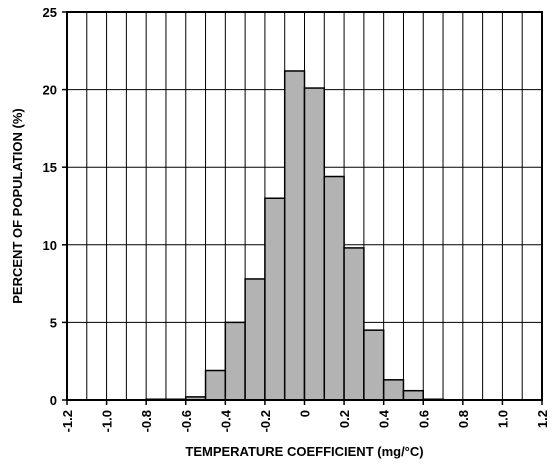  I want to click on y-tick-label: 25, so click(50, 12).